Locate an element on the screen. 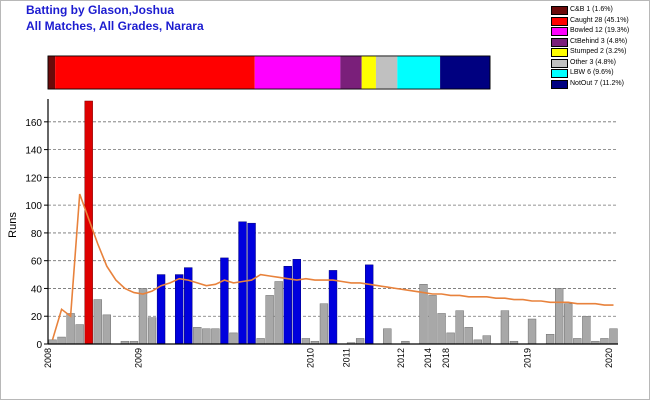 The height and width of the screenshot is (400, 650). y-tick-label: 40 is located at coordinates (37, 289).